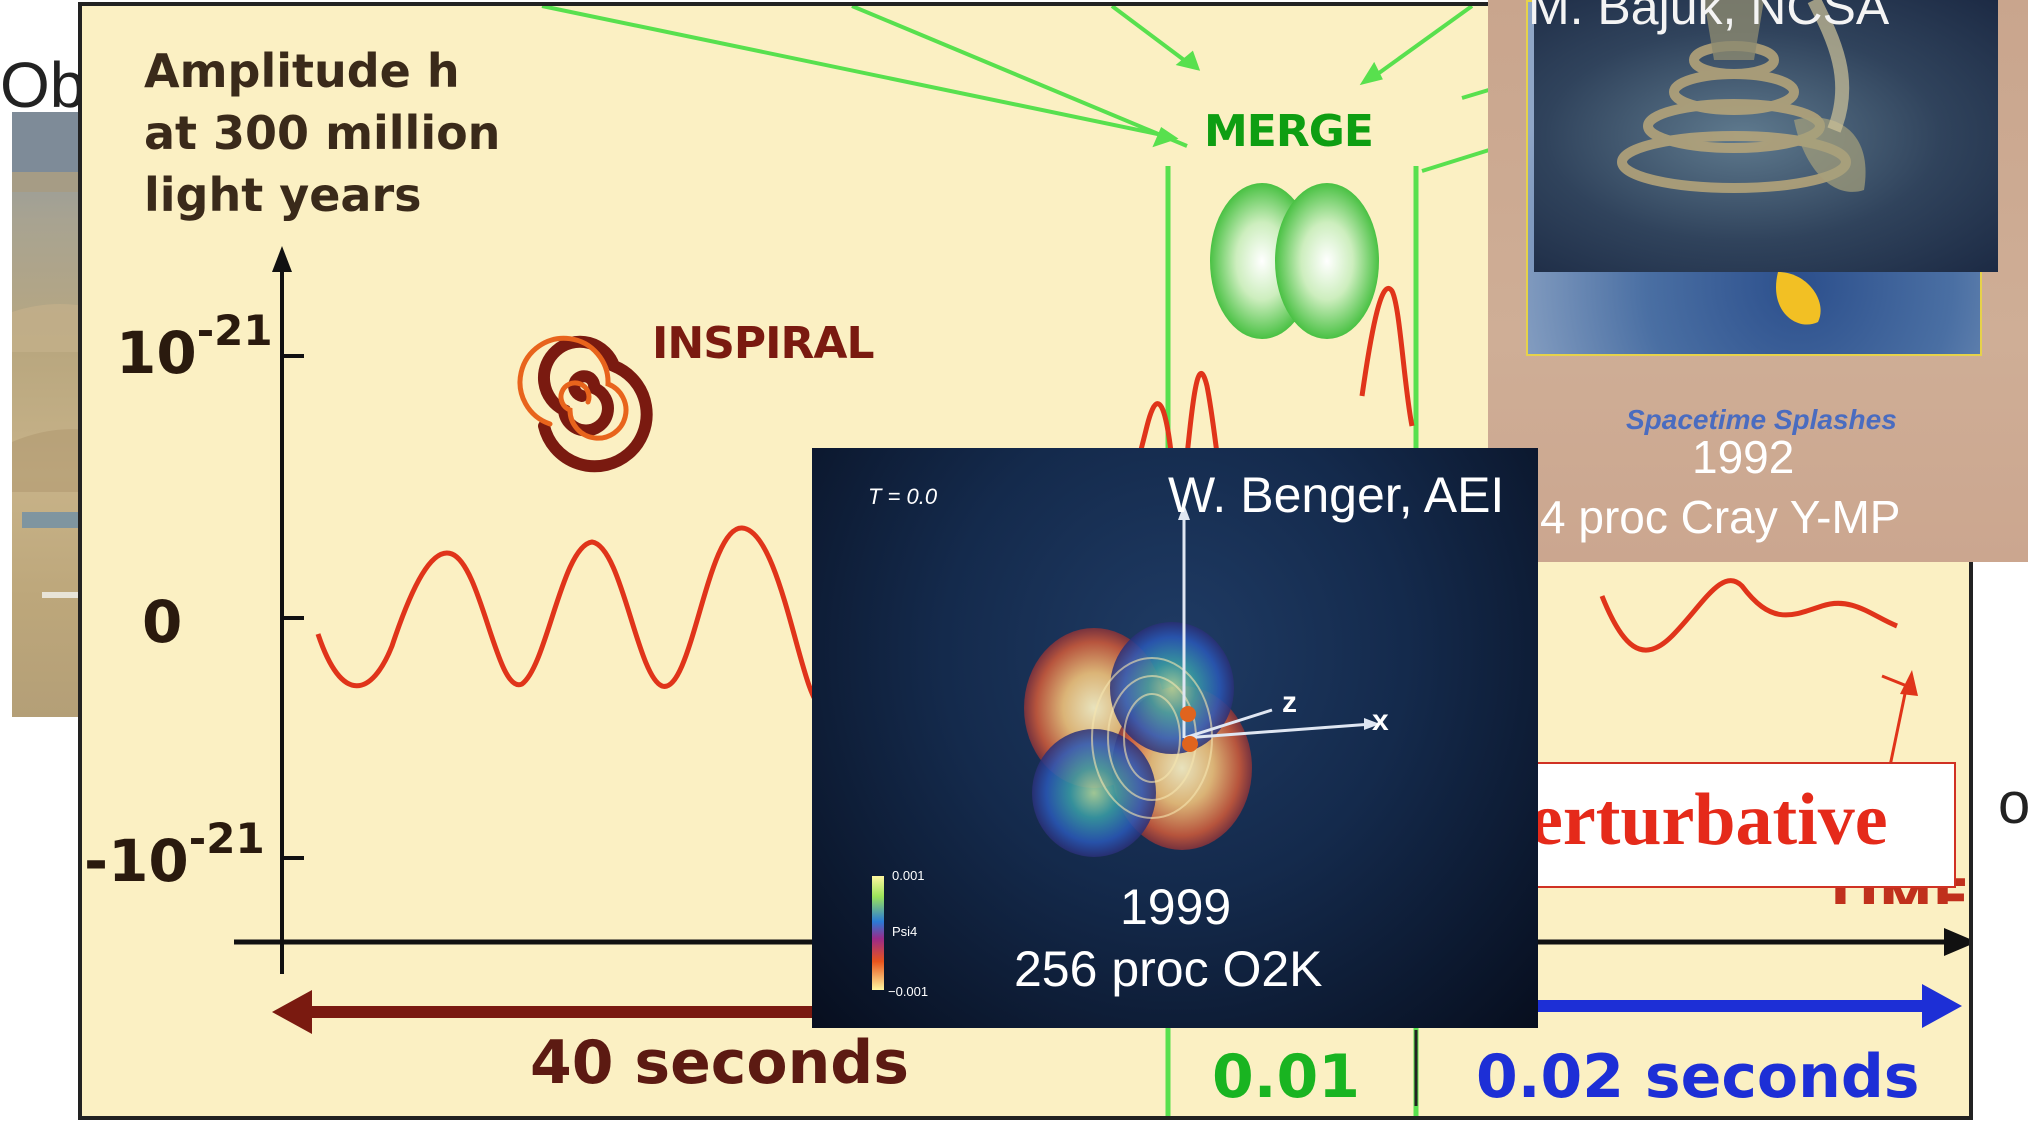 Image resolution: width=2028 pixels, height=1128 pixels. I want to click on y-tick-bottom-base: -10, so click(136, 861).